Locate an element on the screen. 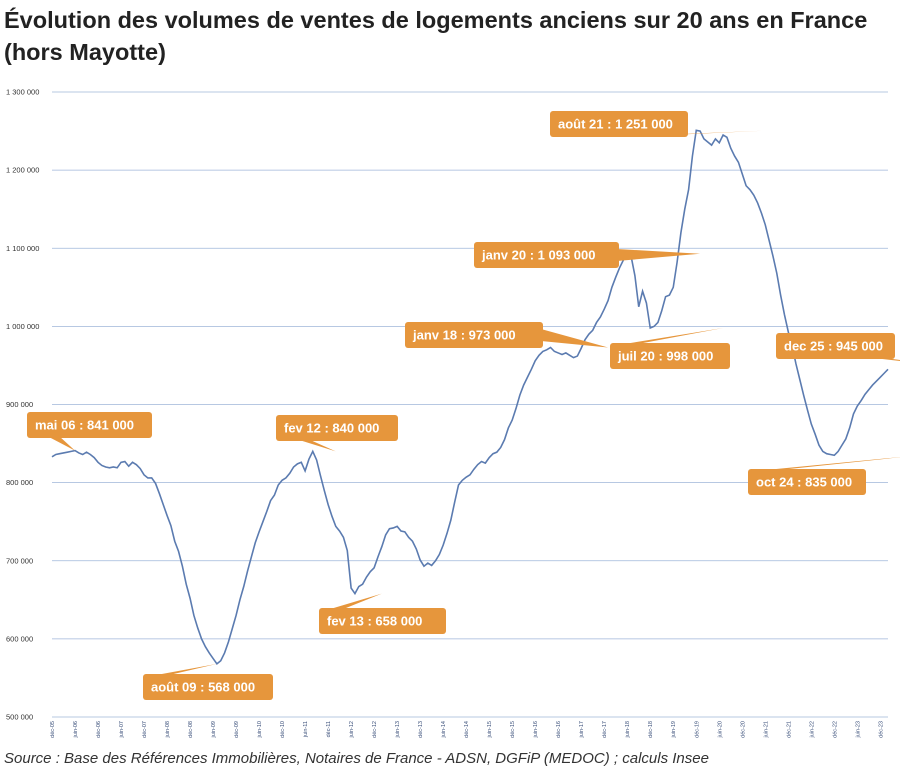  x-tick-label: juin-18 is located at coordinates (628, 730).